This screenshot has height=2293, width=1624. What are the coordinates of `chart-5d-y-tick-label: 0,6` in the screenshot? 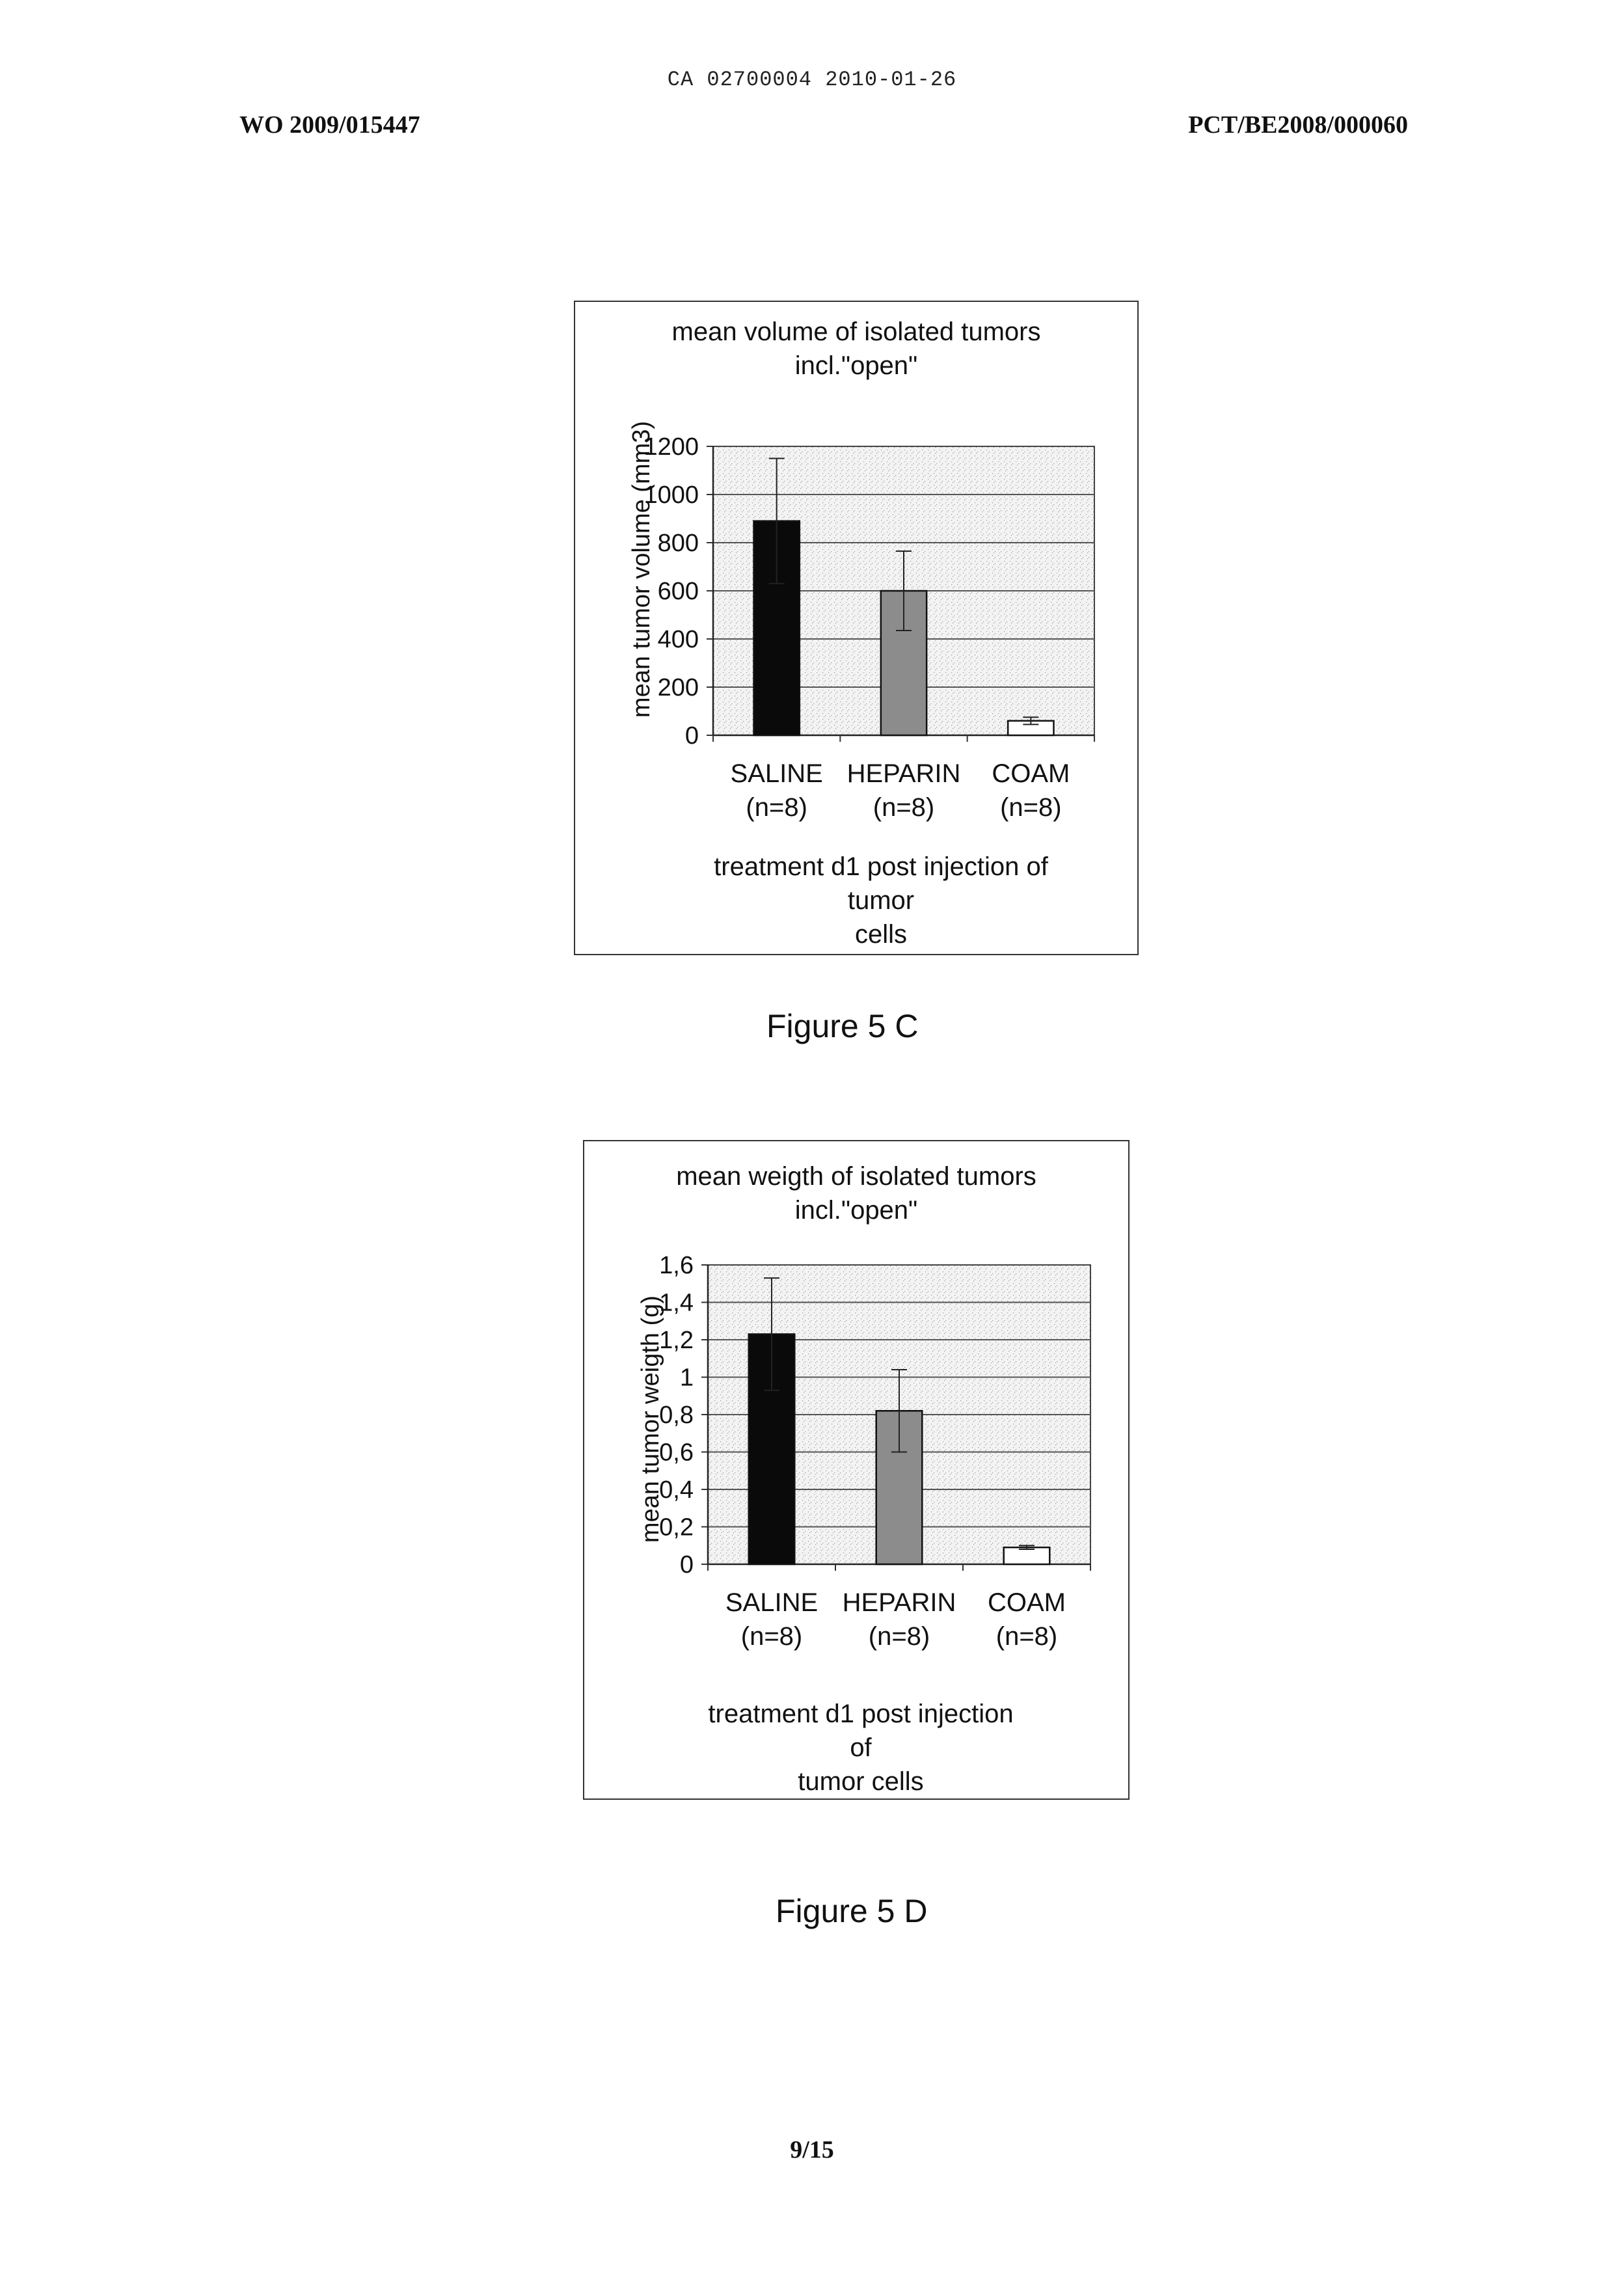 It's located at (676, 1453).